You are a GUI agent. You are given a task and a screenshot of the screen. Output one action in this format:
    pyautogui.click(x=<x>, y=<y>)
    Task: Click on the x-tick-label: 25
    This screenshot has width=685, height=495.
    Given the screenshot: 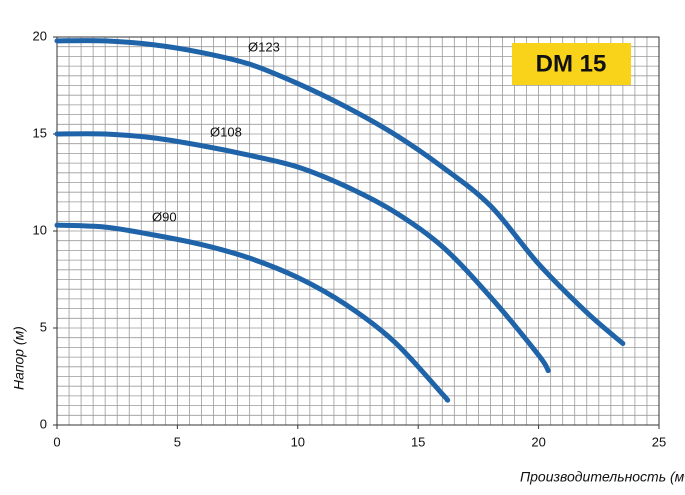 What is the action you would take?
    pyautogui.click(x=659, y=441)
    